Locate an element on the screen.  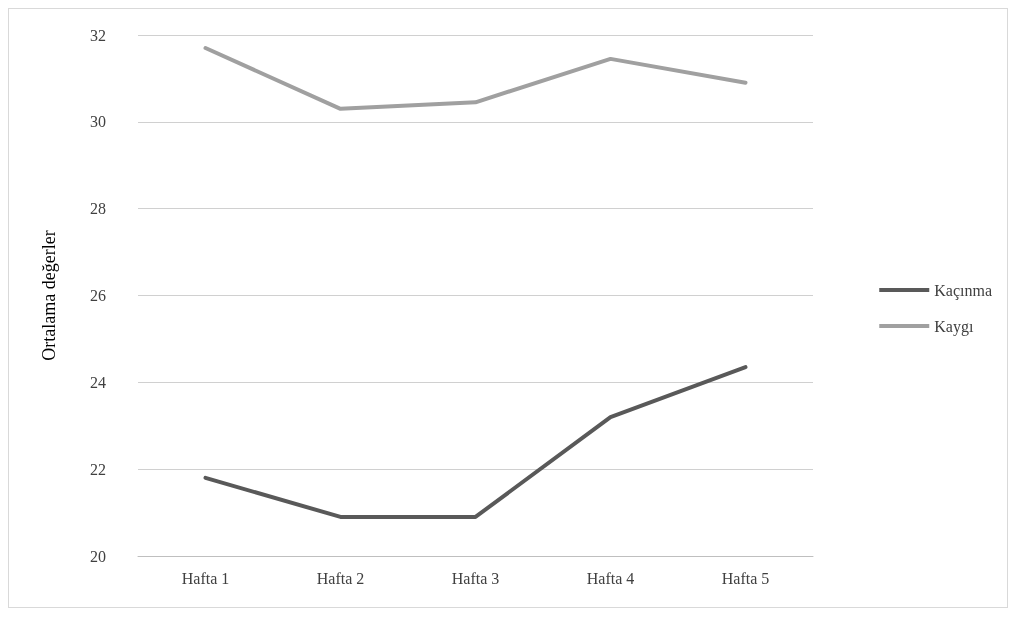
y-tick-label: 28 is located at coordinates (98, 209).